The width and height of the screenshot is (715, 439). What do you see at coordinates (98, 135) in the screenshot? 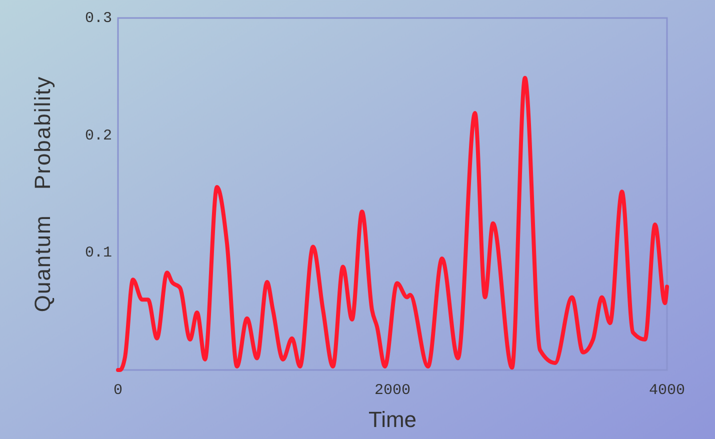
I see `y-tick-label: 0.2` at bounding box center [98, 135].